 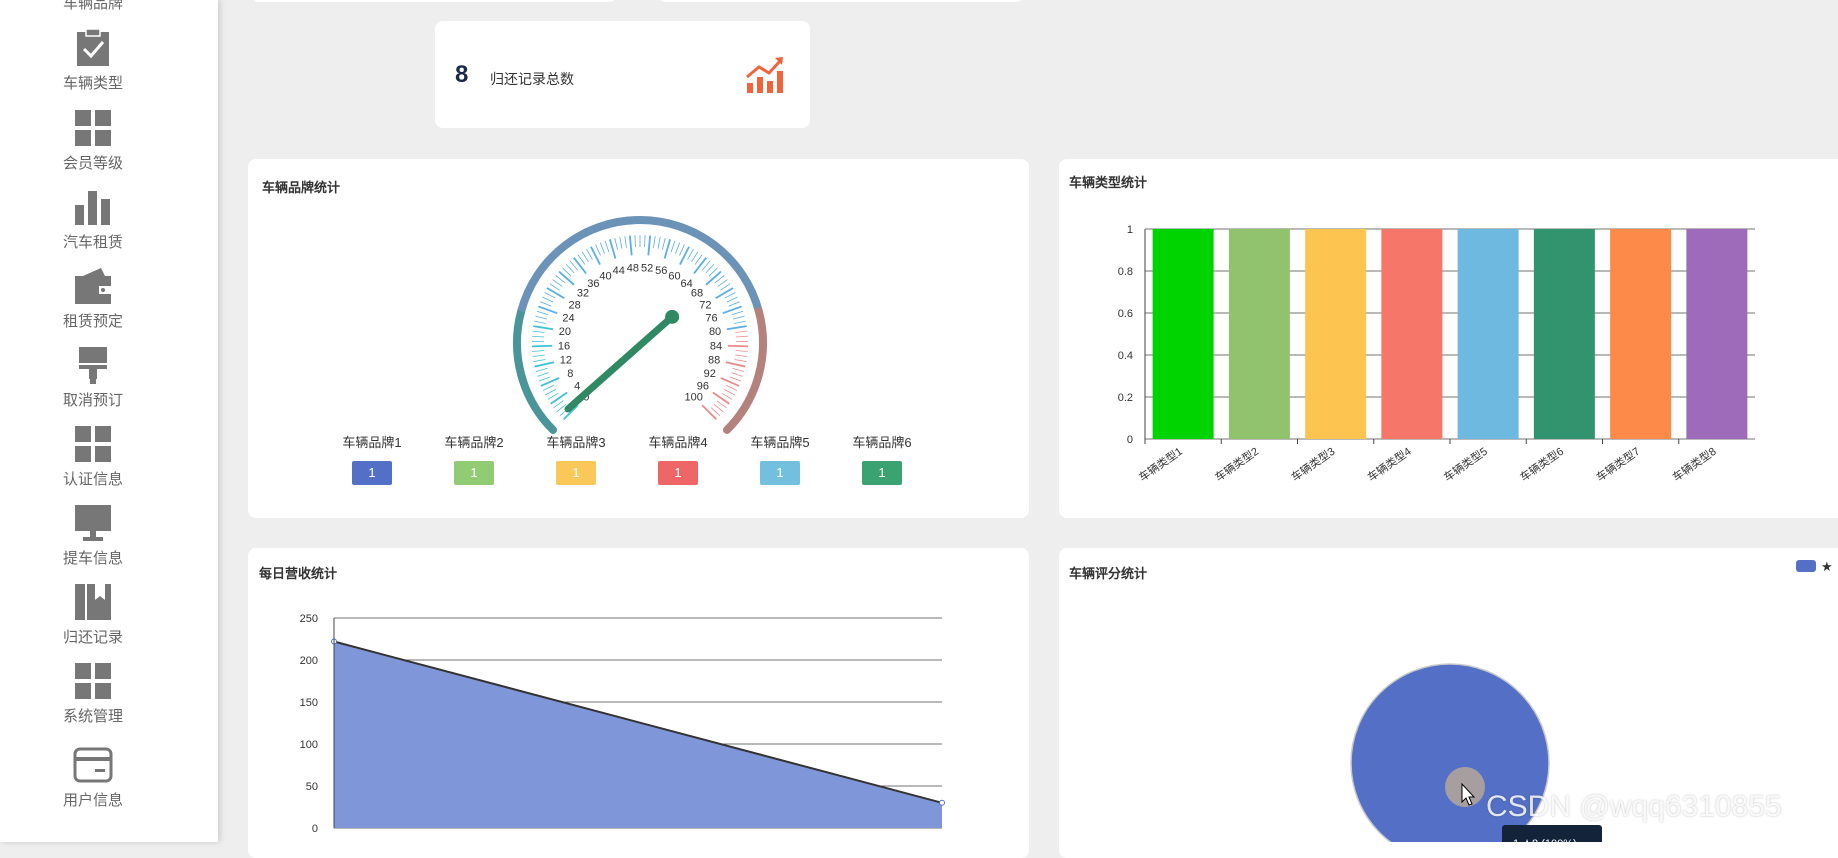 What do you see at coordinates (309, 745) in the screenshot?
I see `y-tick-label: 100` at bounding box center [309, 745].